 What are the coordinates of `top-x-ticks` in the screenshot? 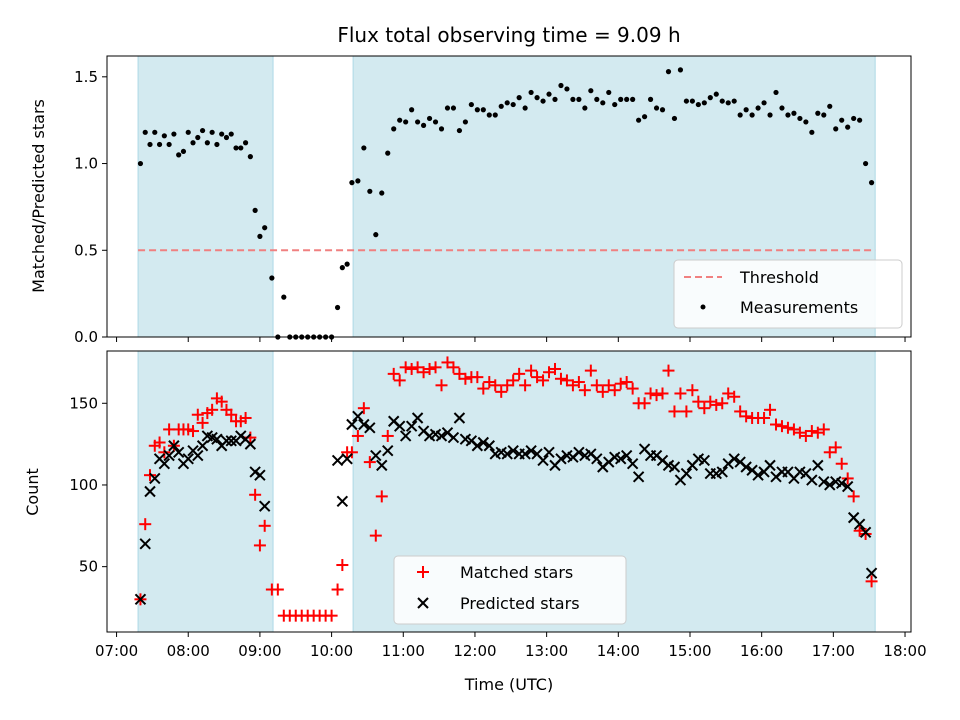 It's located at (511, 339).